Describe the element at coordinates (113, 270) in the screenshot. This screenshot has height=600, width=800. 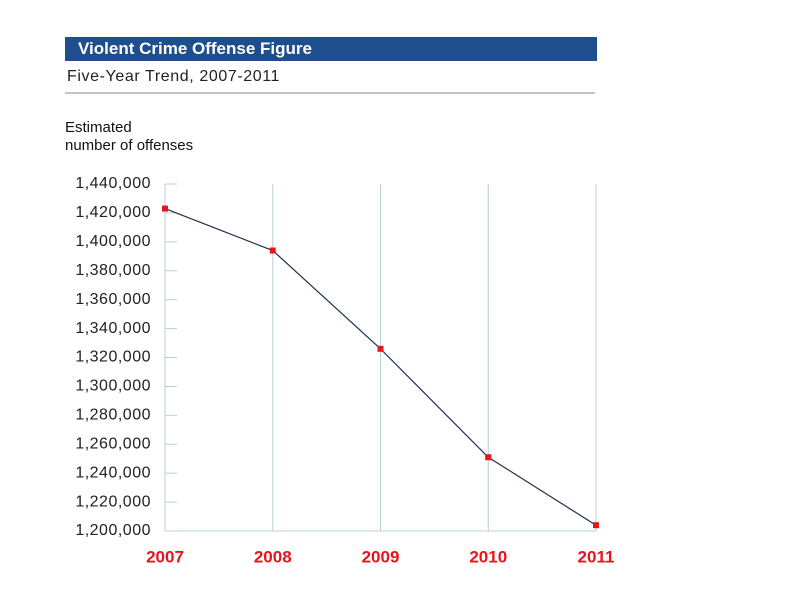
I see `y-tick-label: 1,380,000` at that location.